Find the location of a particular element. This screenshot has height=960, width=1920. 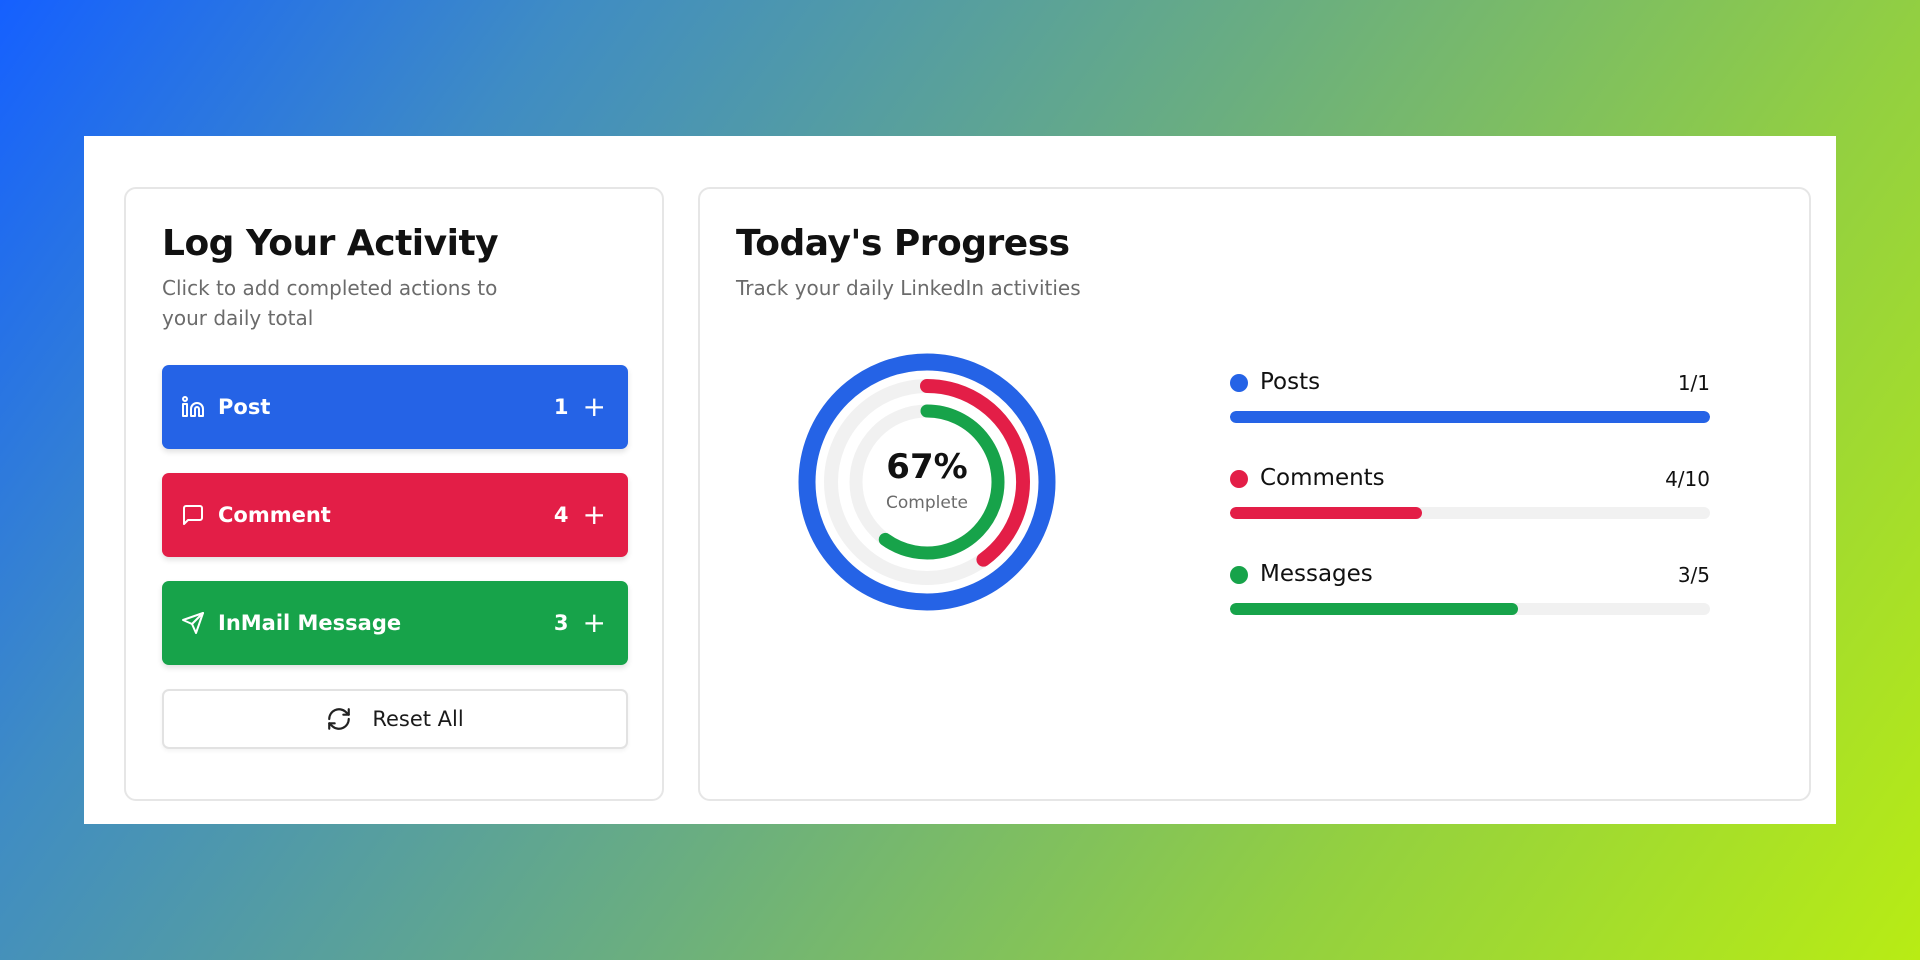

overall-percent: 67% is located at coordinates (927, 467).